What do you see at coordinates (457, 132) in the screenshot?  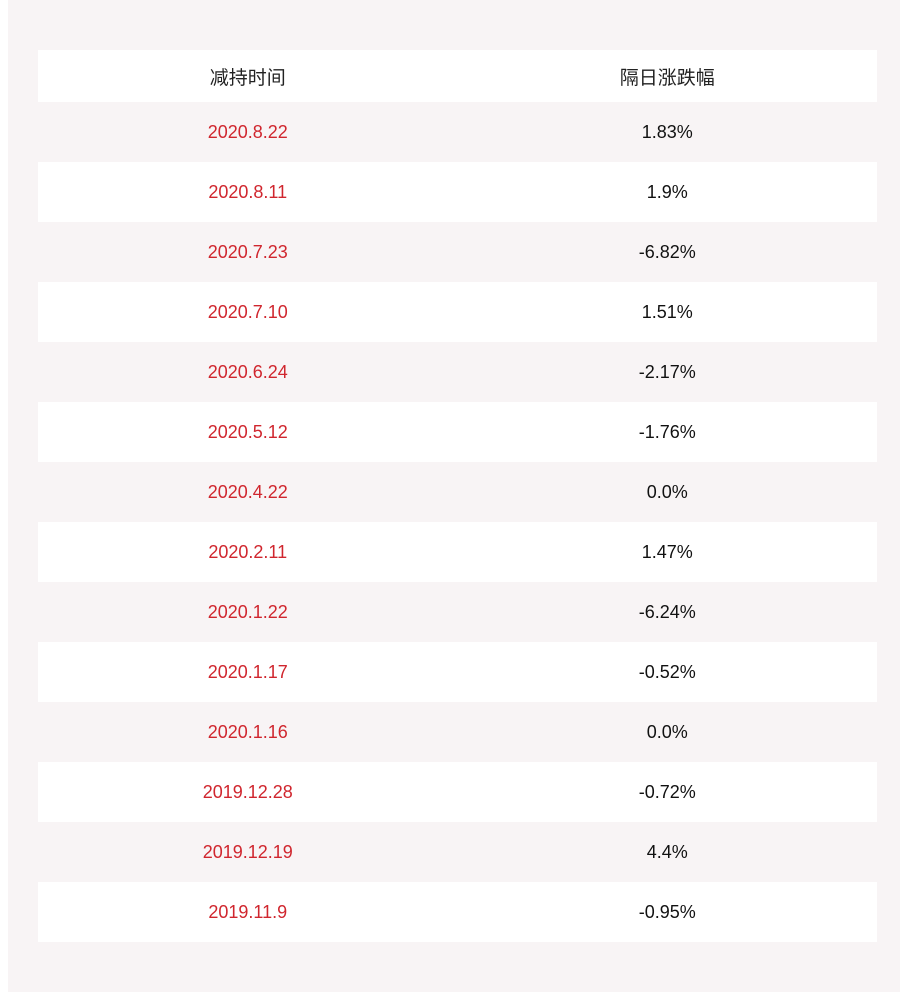 I see `table-row: 2020.8.22 1.83%` at bounding box center [457, 132].